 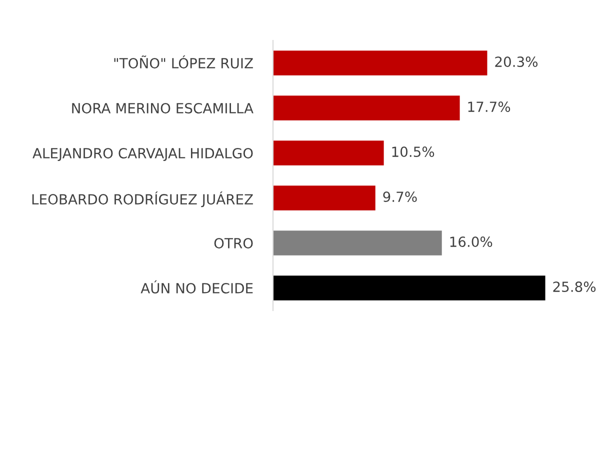 I want to click on data-label: 20.3%, so click(x=516, y=62).